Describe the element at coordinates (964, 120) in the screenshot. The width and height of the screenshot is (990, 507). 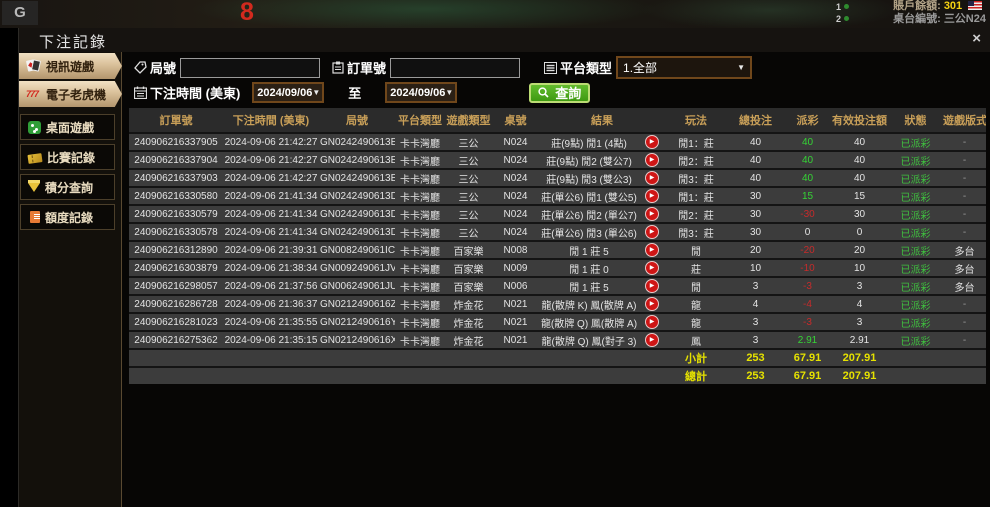
I see `col-mode: 遊戲版式` at that location.